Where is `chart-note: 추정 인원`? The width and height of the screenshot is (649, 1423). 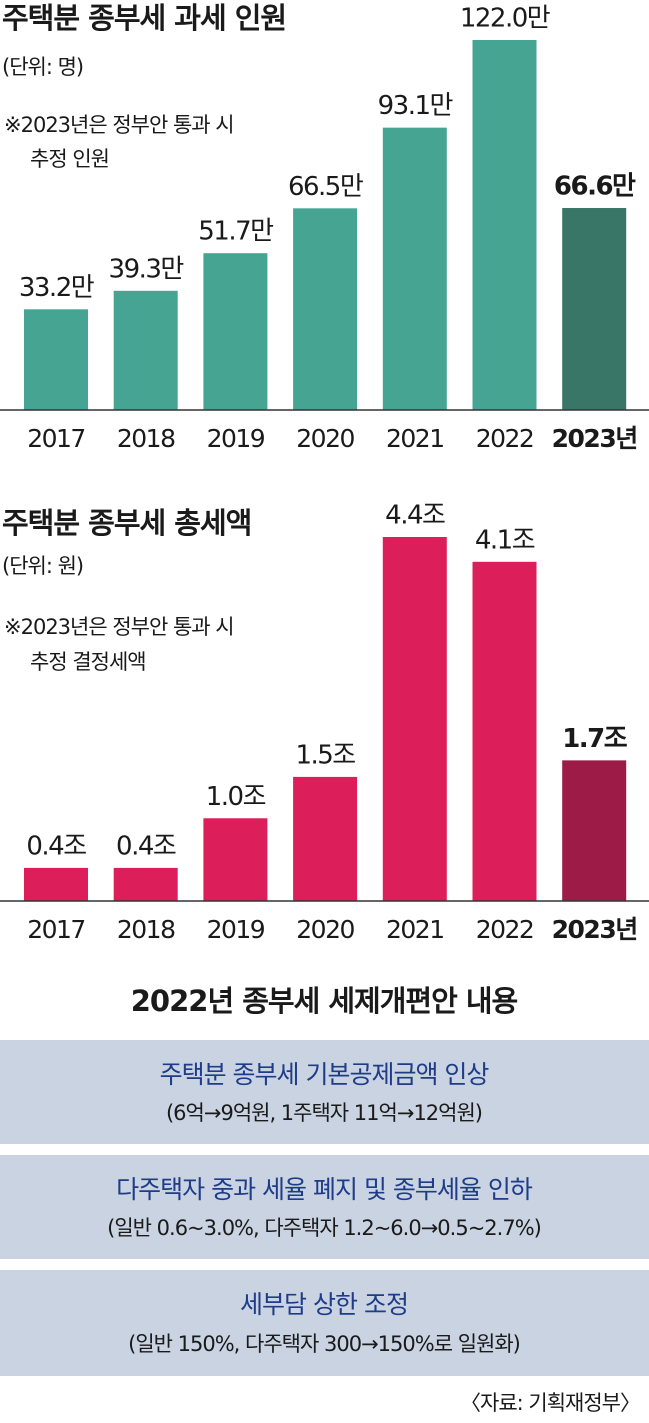 chart-note: 추정 인원 is located at coordinates (69, 159).